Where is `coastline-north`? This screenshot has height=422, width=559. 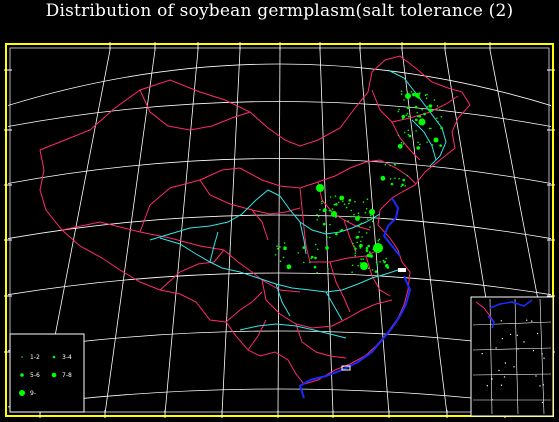
coastline-north is located at coordinates (391, 227).